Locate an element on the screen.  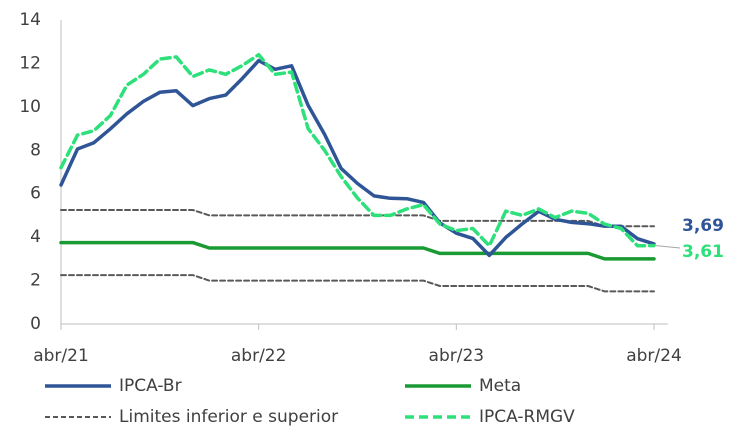
x-tick-label: abr/24 is located at coordinates (654, 356).